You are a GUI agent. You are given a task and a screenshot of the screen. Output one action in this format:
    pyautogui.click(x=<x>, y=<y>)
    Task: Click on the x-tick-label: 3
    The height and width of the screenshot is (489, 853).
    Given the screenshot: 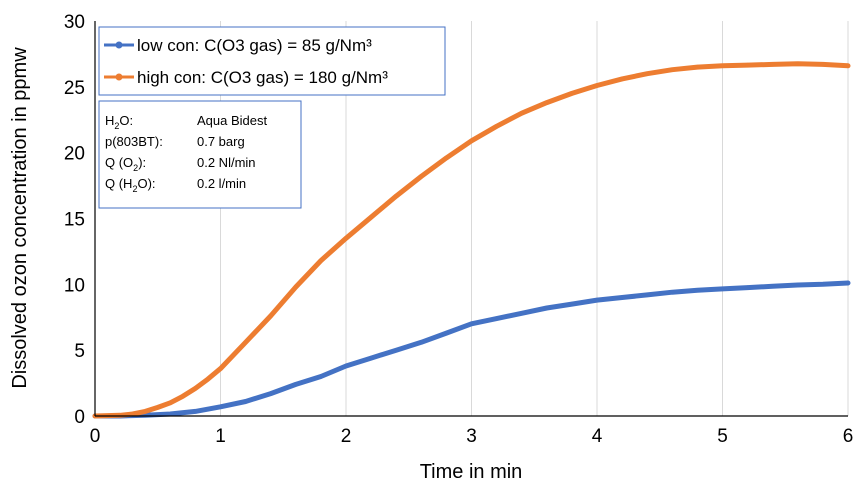 What is the action you would take?
    pyautogui.click(x=471, y=436)
    